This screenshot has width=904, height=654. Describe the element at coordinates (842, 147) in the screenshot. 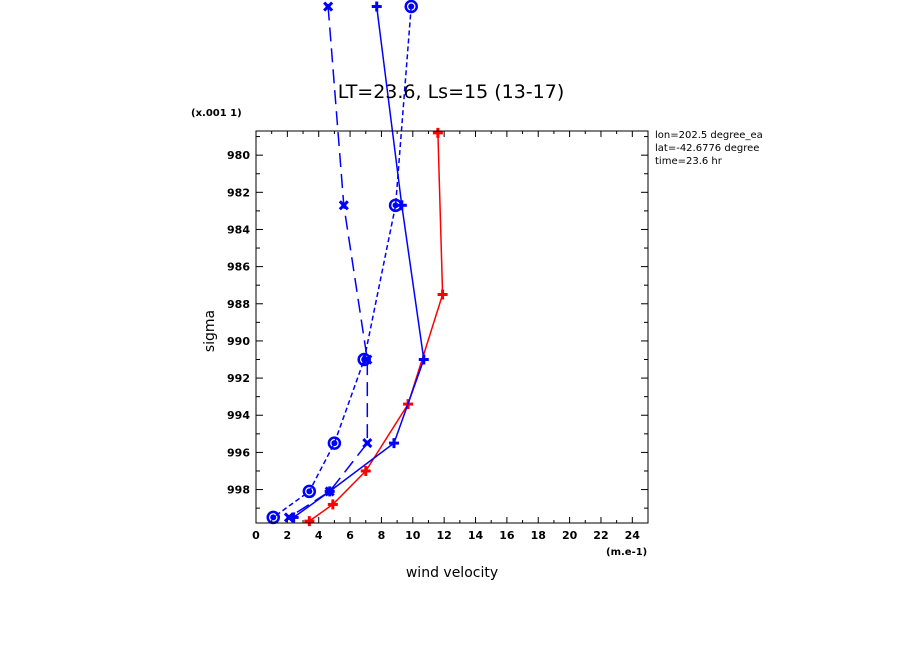

I see `annotation-mask` at that location.